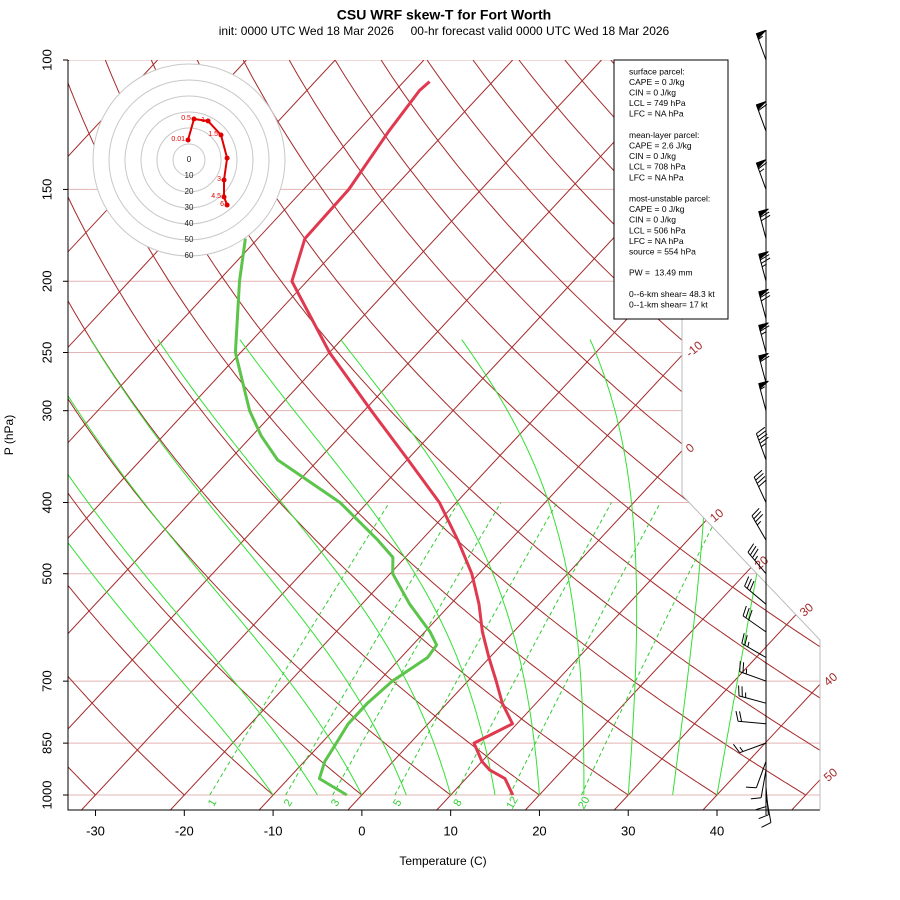 The height and width of the screenshot is (900, 900). I want to click on hodograph: 0 10 20 30 40 50 60 0.01 0.5 11.5 3 4.56, so click(189, 161).